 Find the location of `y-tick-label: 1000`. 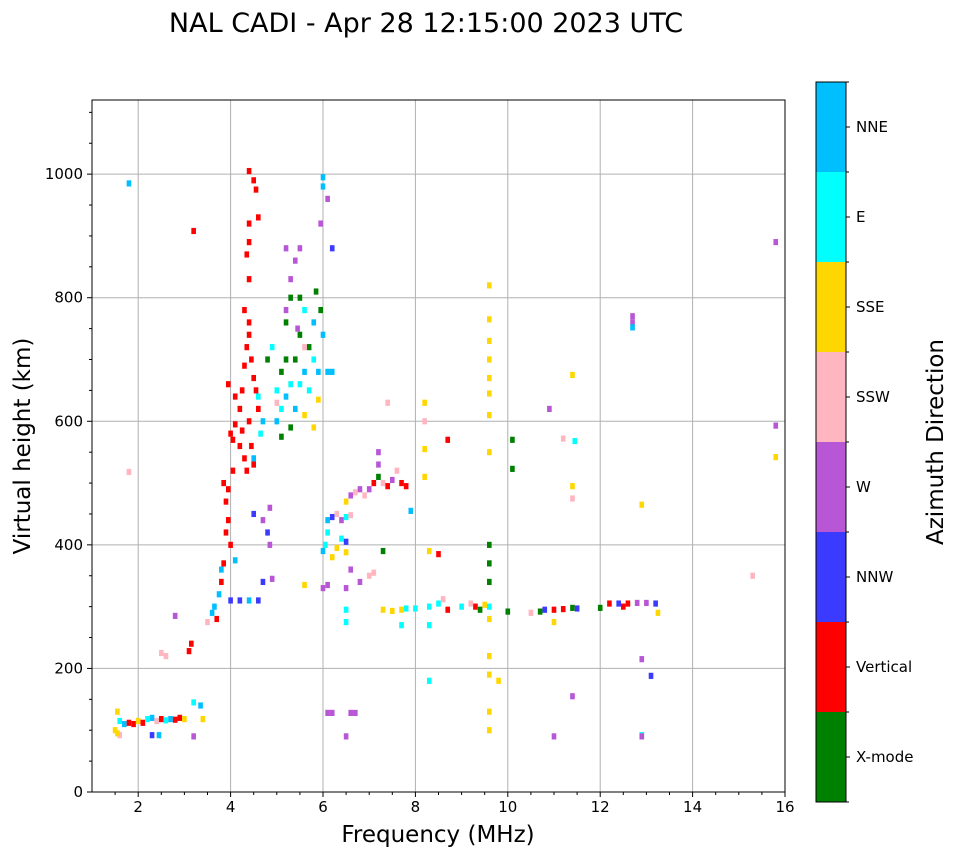

y-tick-label: 1000 is located at coordinates (64, 174).